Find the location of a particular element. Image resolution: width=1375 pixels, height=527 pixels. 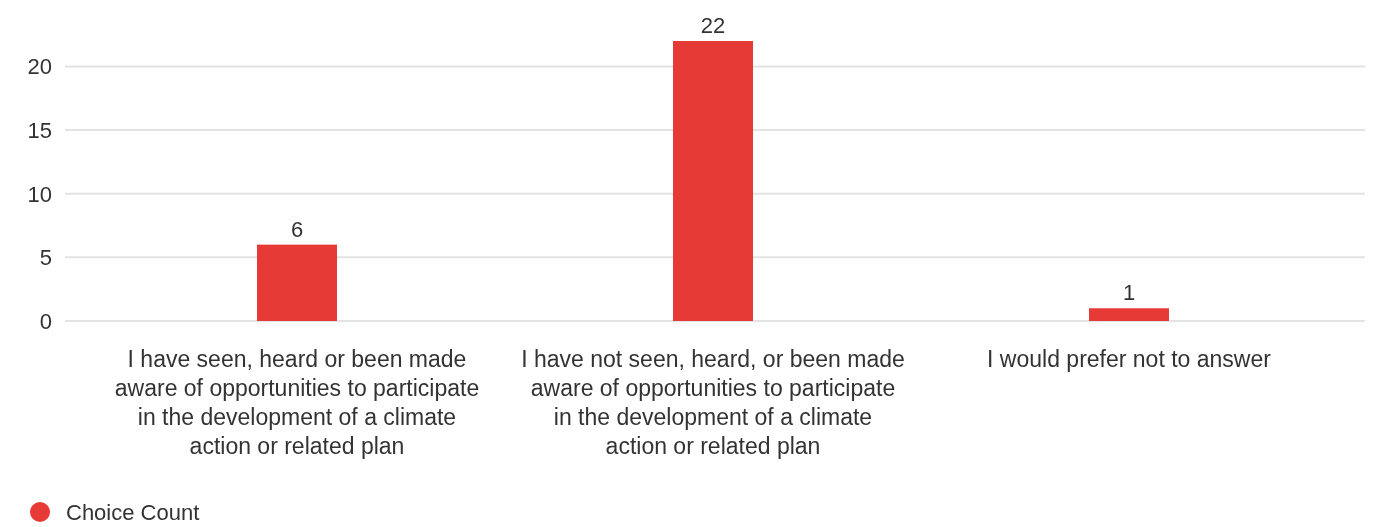

data-label: 22 is located at coordinates (713, 25).